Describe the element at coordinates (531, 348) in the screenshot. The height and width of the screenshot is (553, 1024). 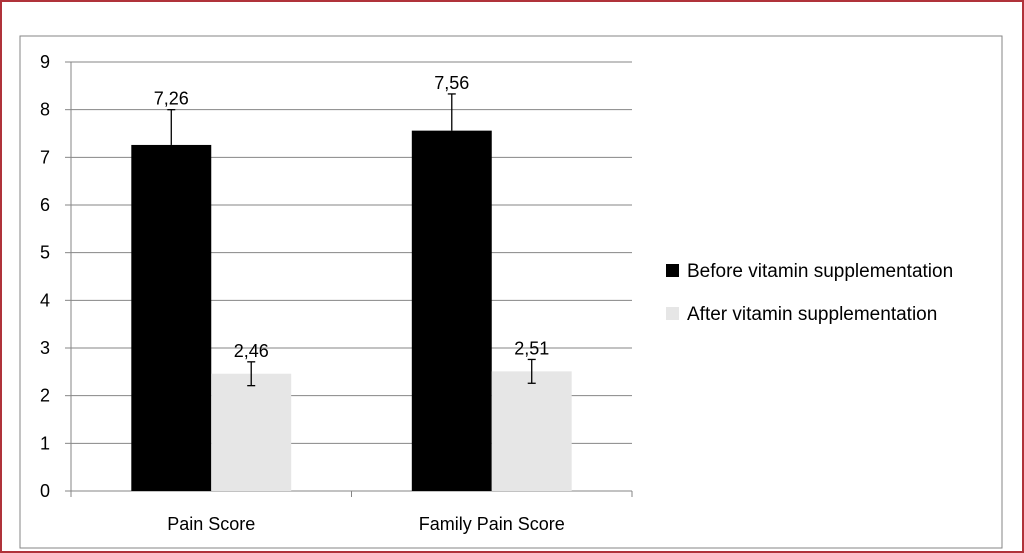
I see `data-label: 2,51` at that location.